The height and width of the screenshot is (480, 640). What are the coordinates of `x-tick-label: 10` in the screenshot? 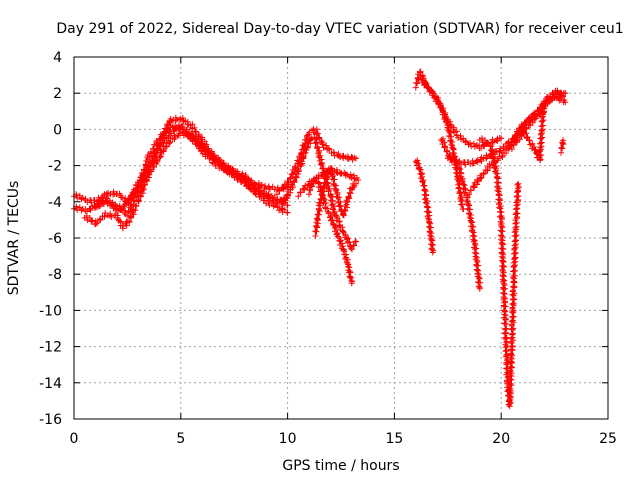 It's located at (288, 439).